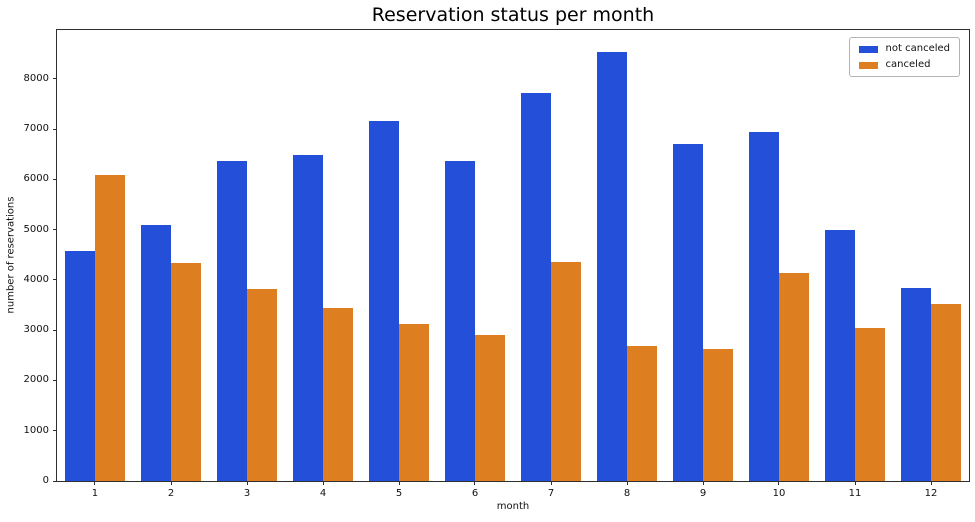 Image resolution: width=975 pixels, height=522 pixels. I want to click on y-axis-tick-label: 6000, so click(36, 179).